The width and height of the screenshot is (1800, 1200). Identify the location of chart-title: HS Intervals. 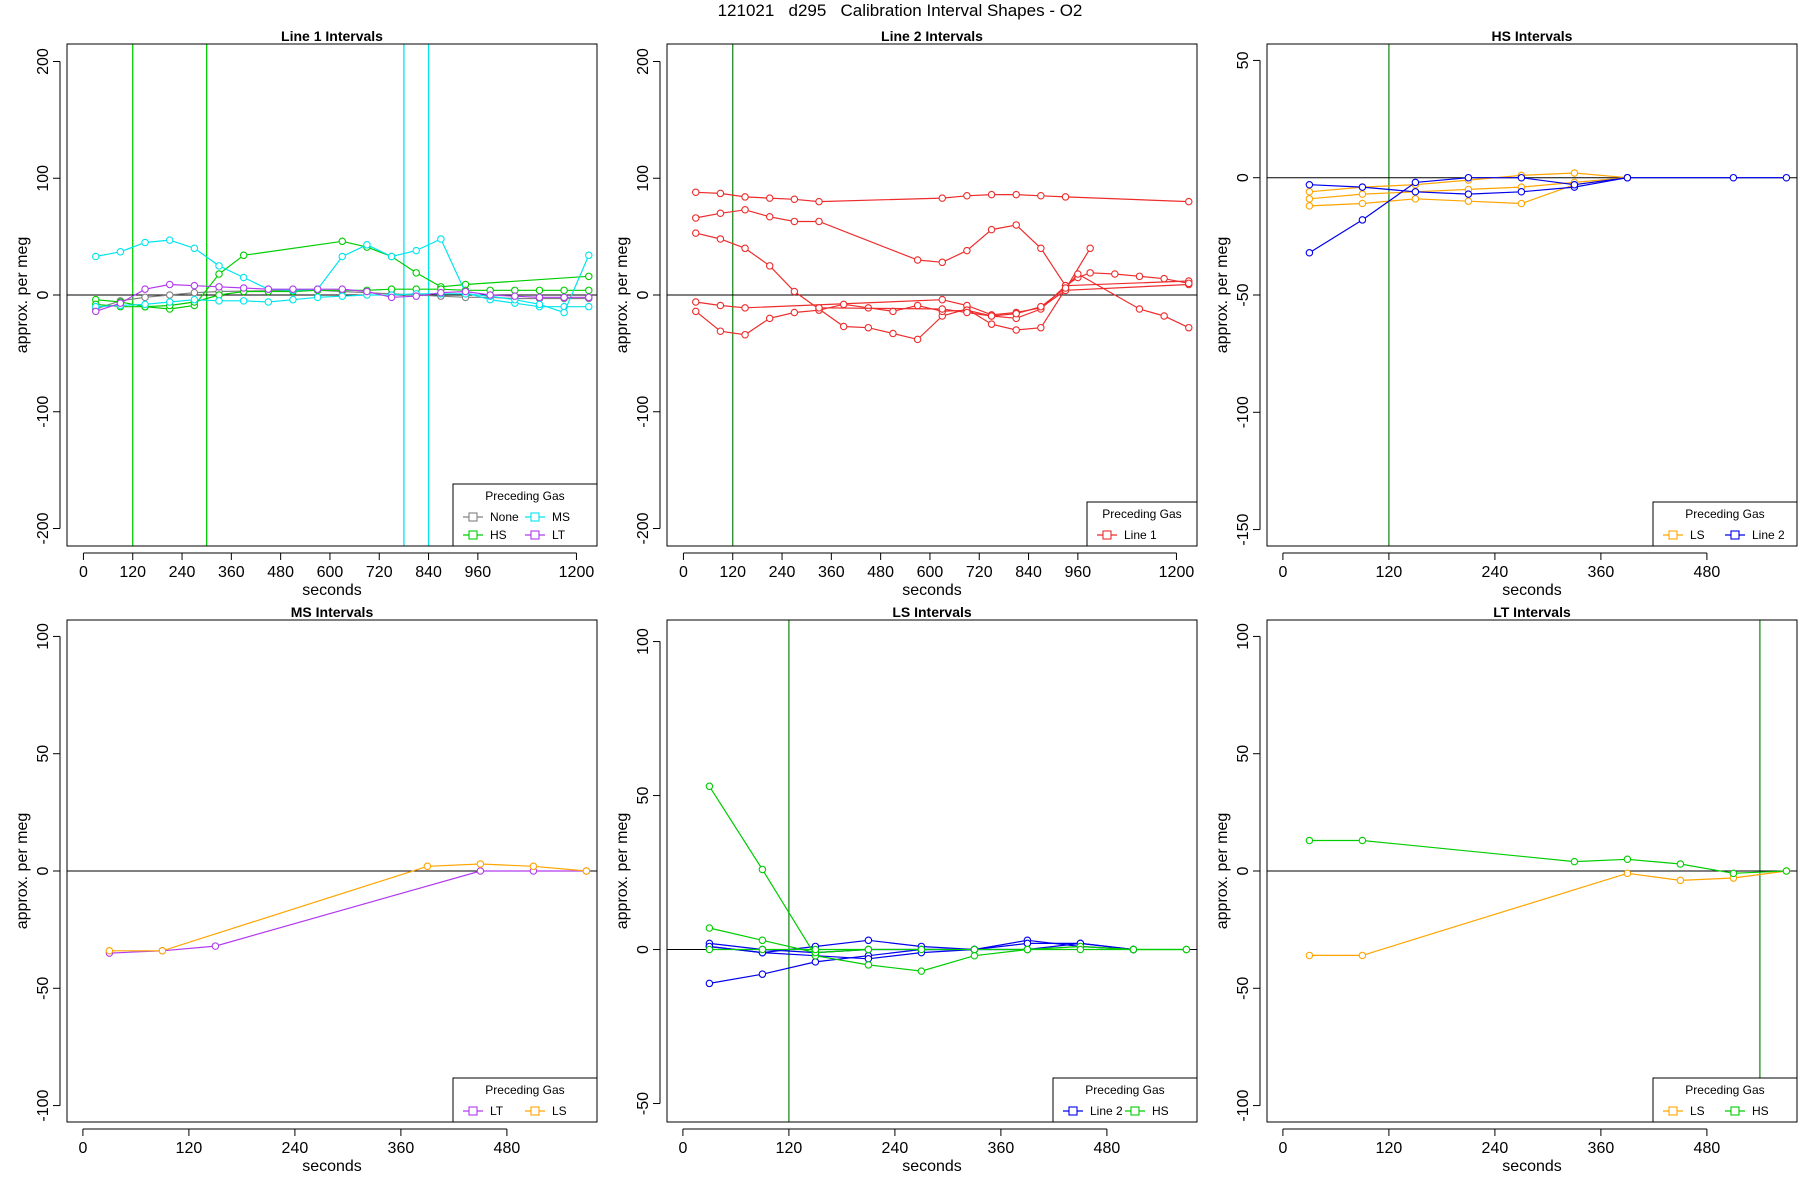
(1532, 36).